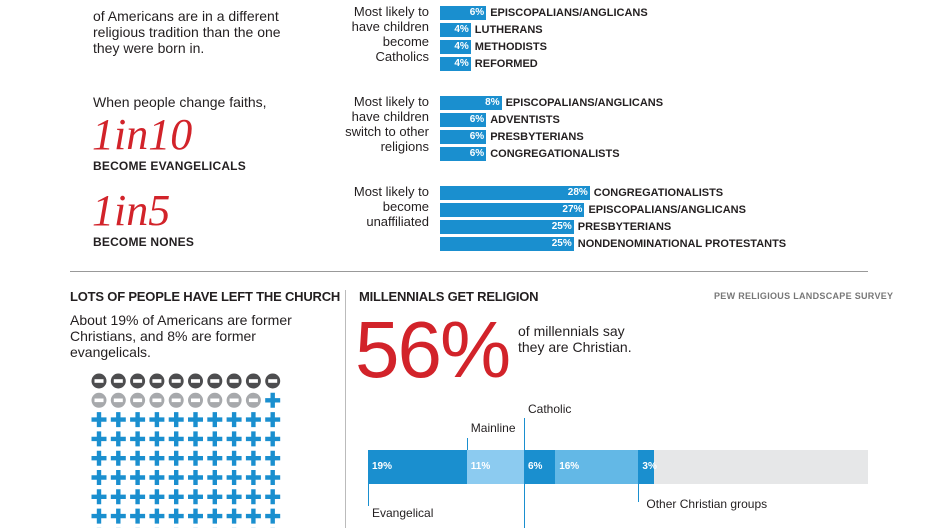  Describe the element at coordinates (647, 467) in the screenshot. I see `stacked-bar-segment: 3%` at that location.